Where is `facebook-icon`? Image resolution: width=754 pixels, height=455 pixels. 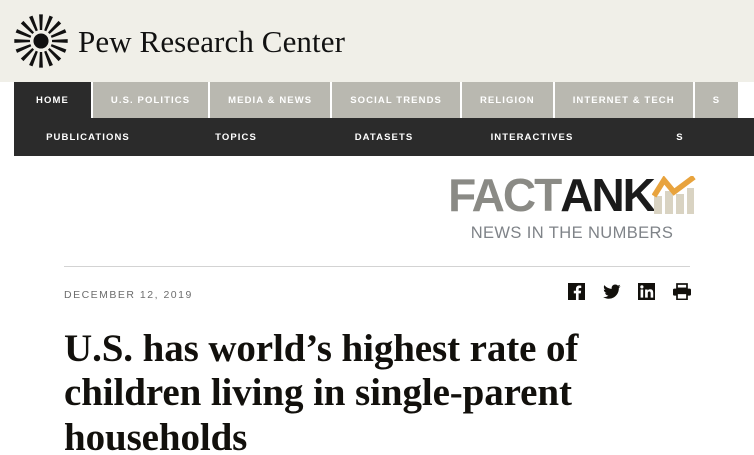 facebook-icon is located at coordinates (576, 291).